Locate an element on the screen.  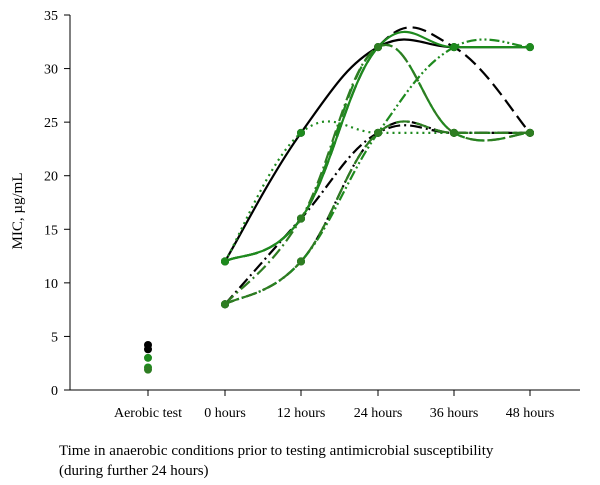
x-tick-label: 48 hours is located at coordinates (530, 413).